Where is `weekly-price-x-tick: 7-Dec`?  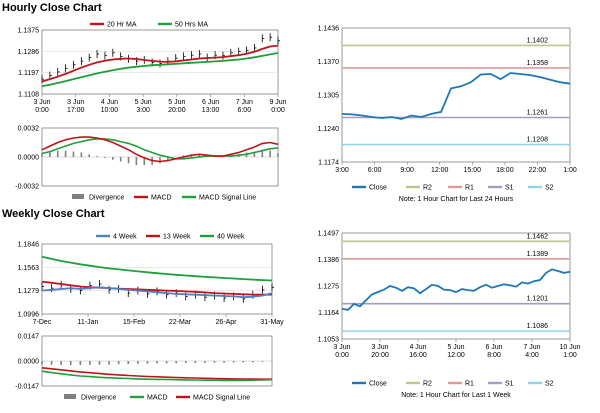 weekly-price-x-tick: 7-Dec is located at coordinates (42, 322).